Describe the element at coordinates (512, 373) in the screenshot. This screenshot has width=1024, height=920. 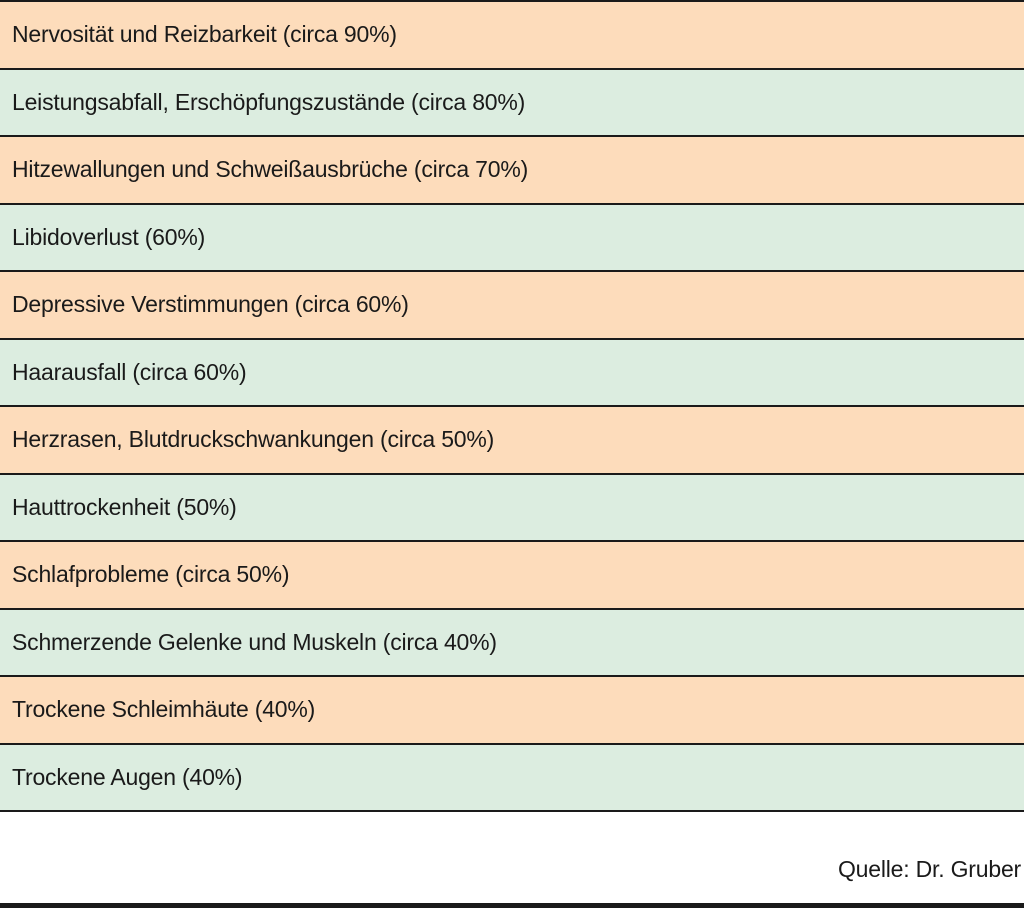
I see `table-row: Haarausfall (circa 60%)` at that location.